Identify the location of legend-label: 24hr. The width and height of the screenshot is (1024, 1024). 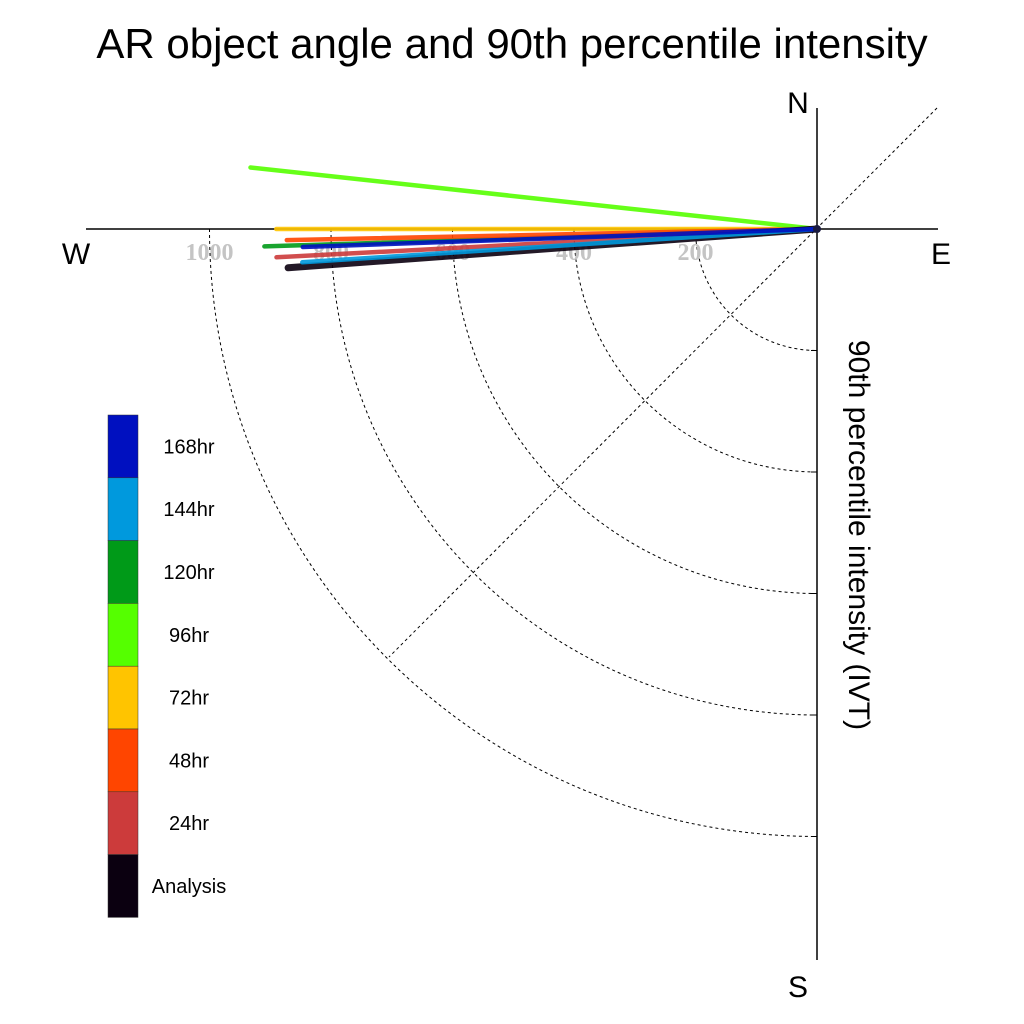
(189, 824).